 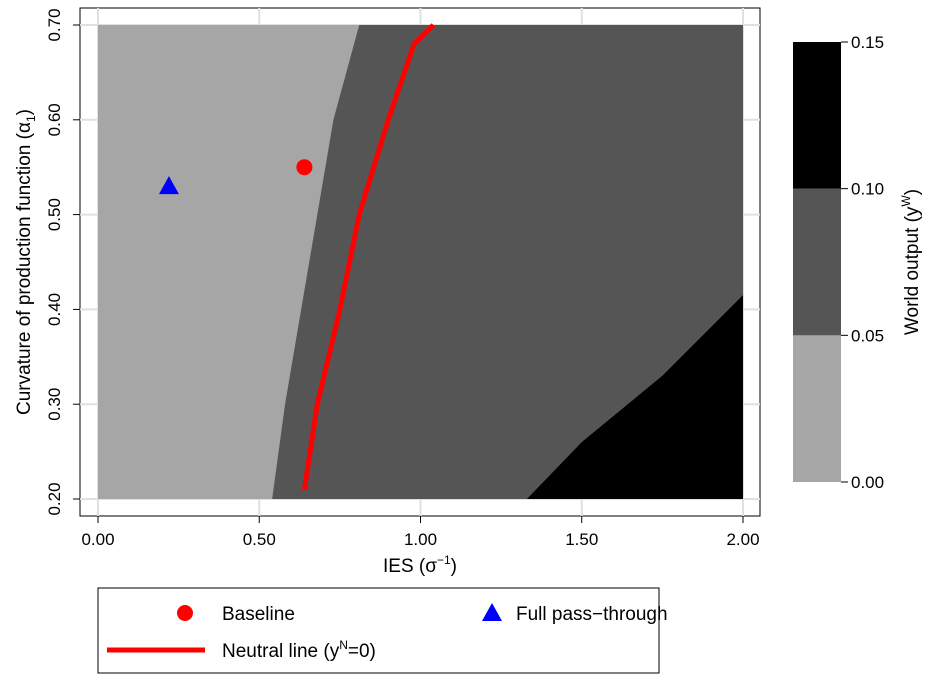 I want to click on region-high, so click(x=634, y=397).